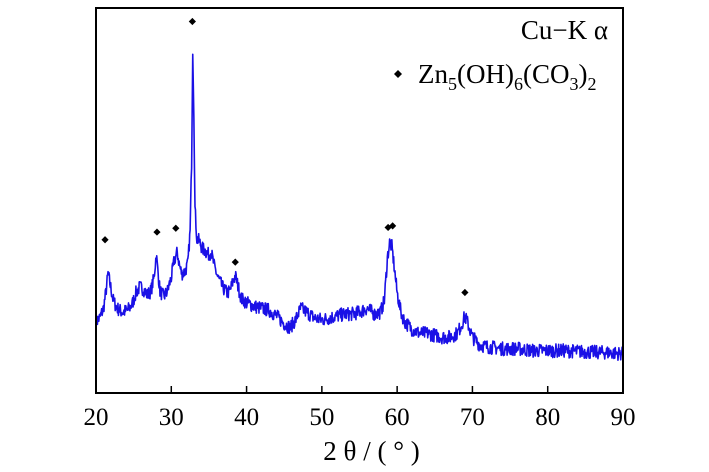 The image size is (709, 472). Describe the element at coordinates (246, 417) in the screenshot. I see `x-tick-label: 40` at that location.